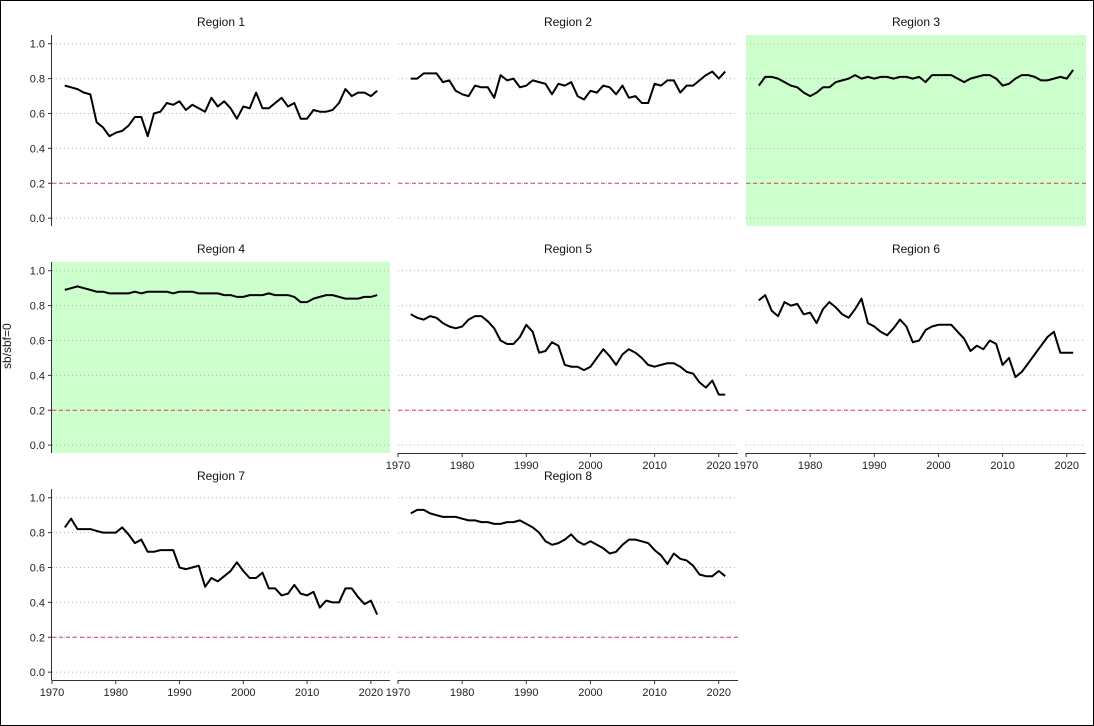 This screenshot has height=726, width=1094. I want to click on panel-8: 1970 1980 1990 2000 2010 2020 Region 8, so click(562, 584).